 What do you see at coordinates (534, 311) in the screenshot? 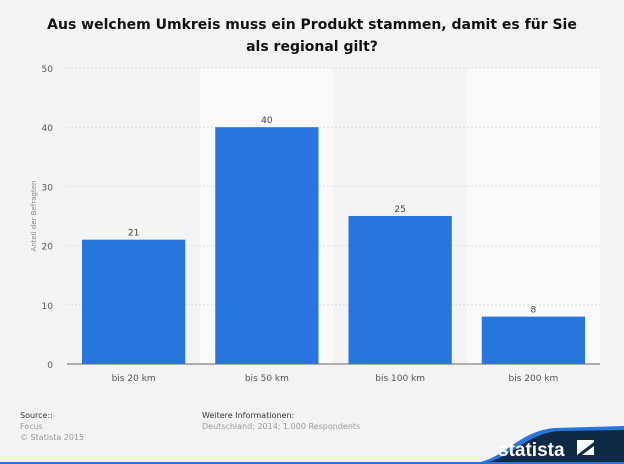
I see `data-label: 8` at bounding box center [534, 311].